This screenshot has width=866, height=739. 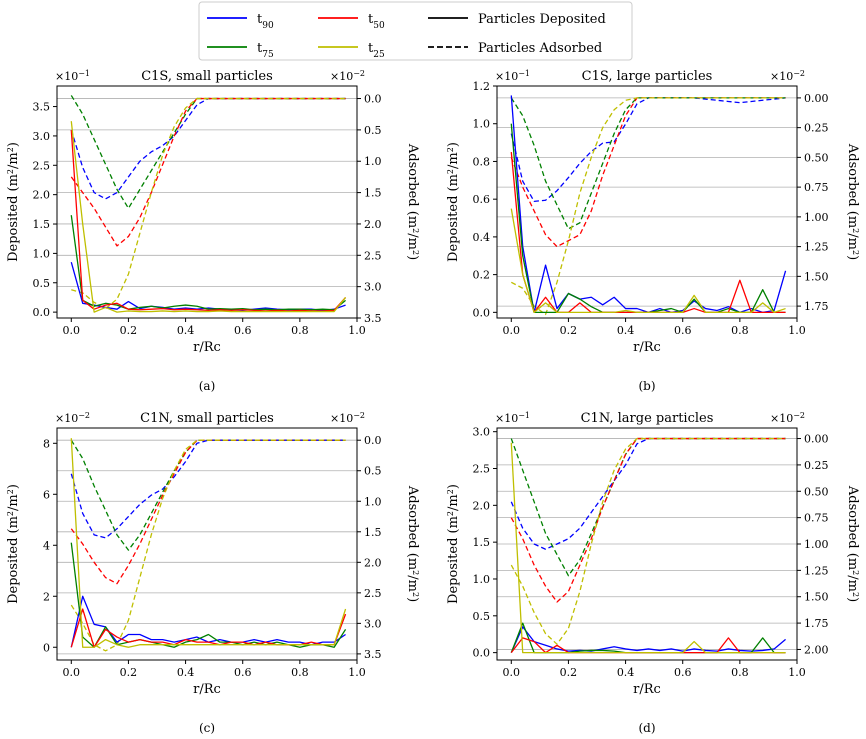 What do you see at coordinates (373, 501) in the screenshot?
I see `y2-tick-label: 1.0` at bounding box center [373, 501].